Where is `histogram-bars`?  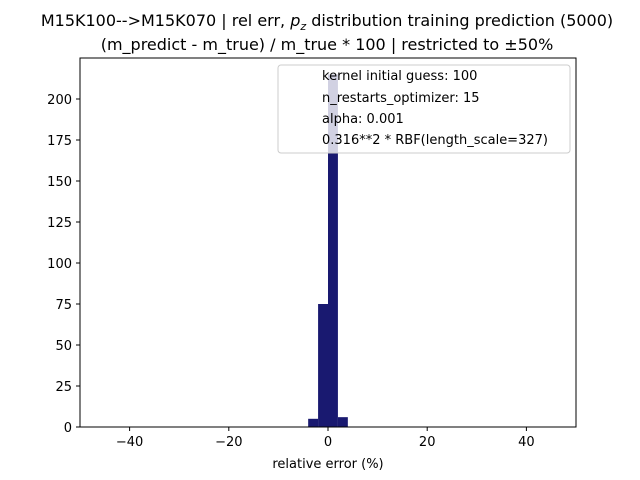
histogram-bars is located at coordinates (328, 251).